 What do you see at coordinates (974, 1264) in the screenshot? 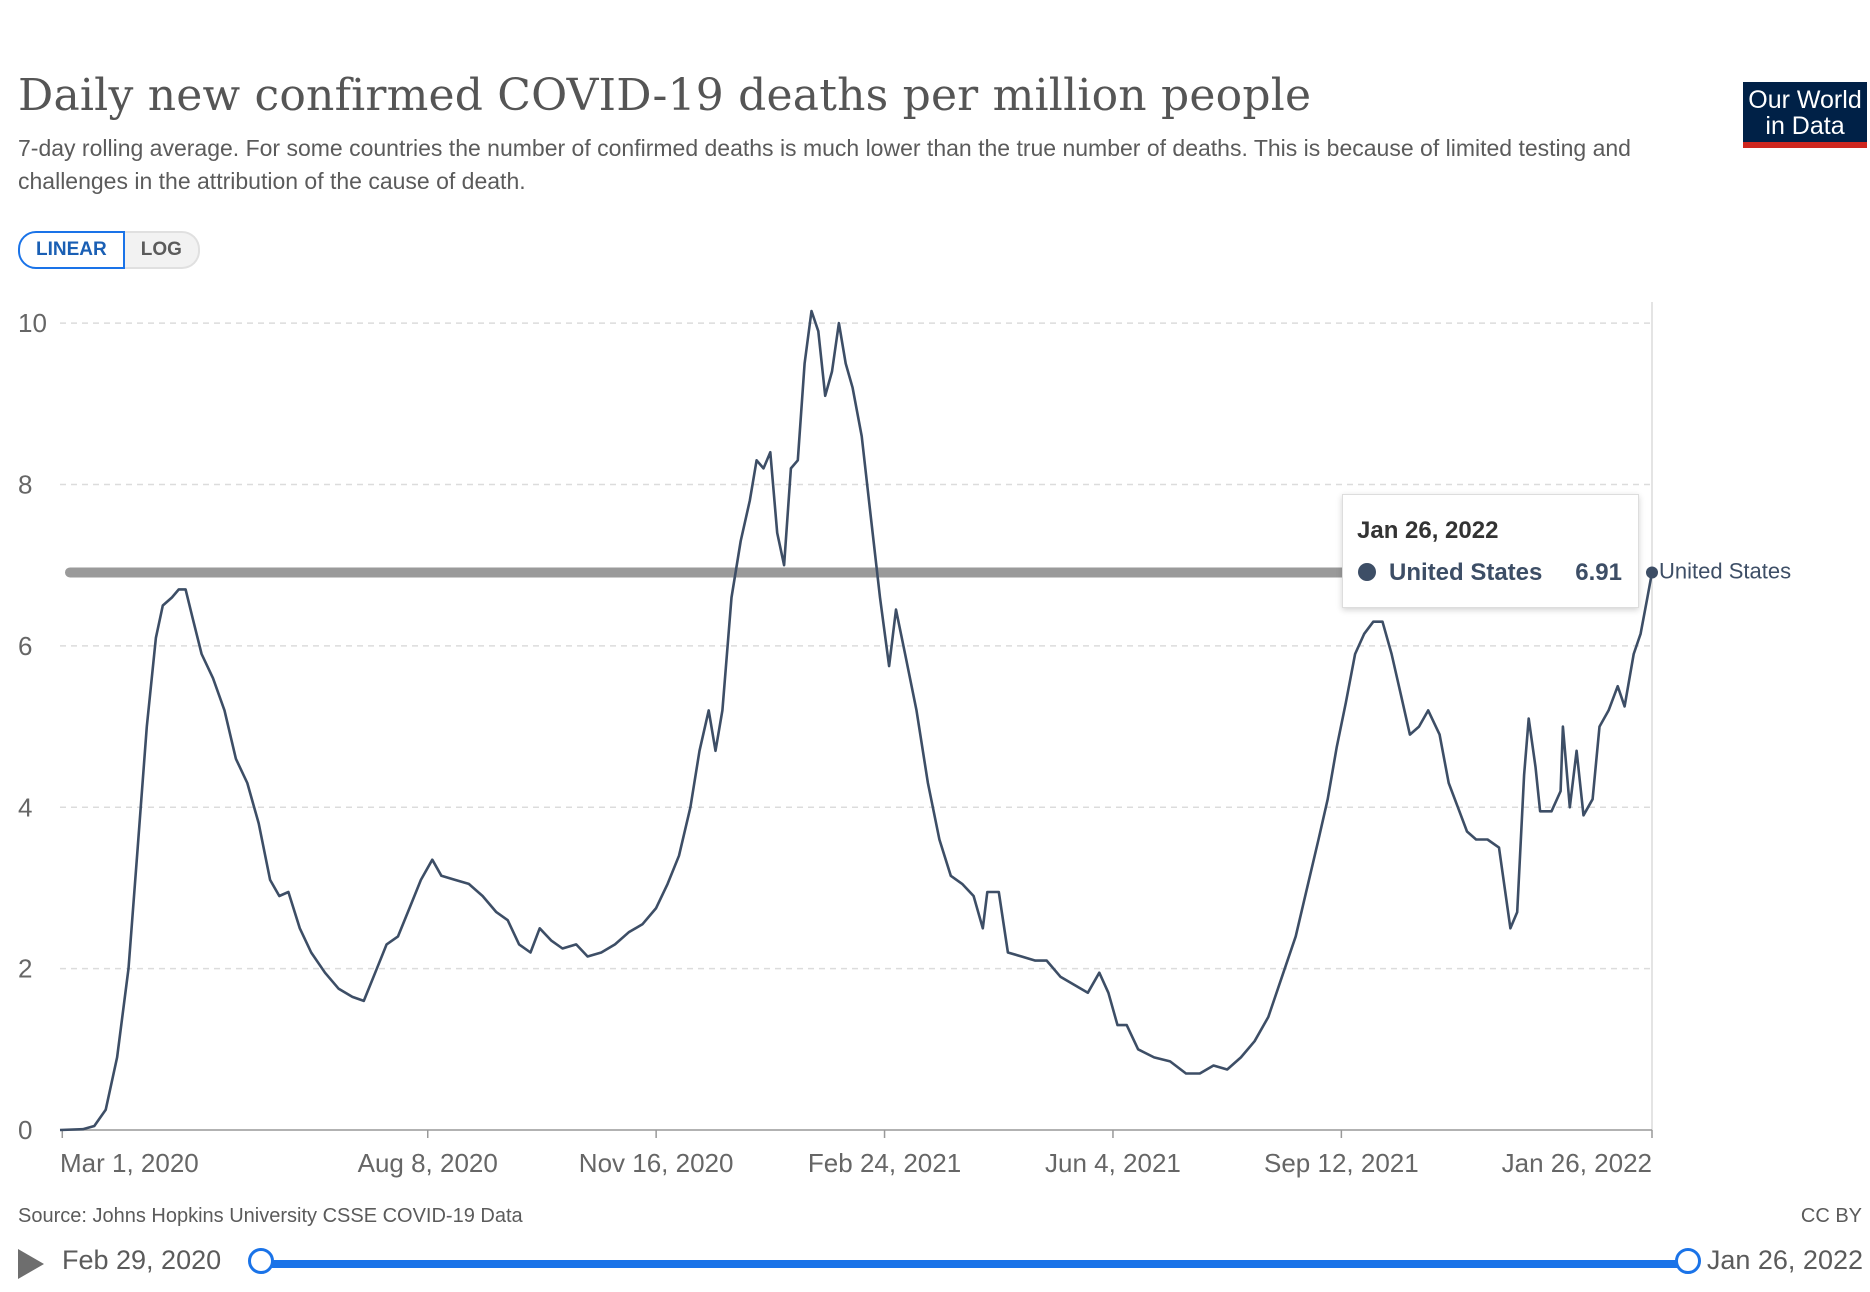
I see `timeline-track` at bounding box center [974, 1264].